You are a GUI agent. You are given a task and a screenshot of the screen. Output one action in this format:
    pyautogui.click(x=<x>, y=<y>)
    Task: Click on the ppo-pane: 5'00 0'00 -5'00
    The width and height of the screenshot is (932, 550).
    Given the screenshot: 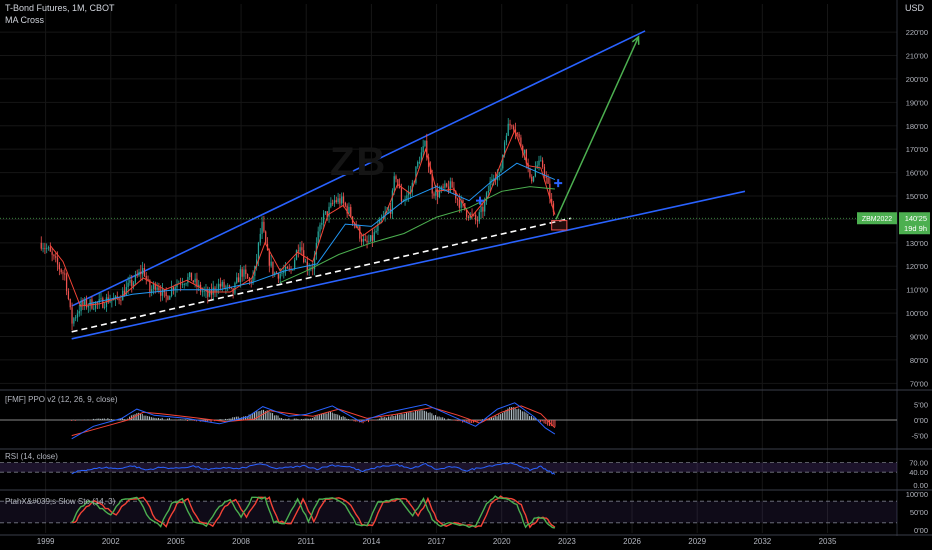 What is the action you would take?
    pyautogui.click(x=464, y=420)
    